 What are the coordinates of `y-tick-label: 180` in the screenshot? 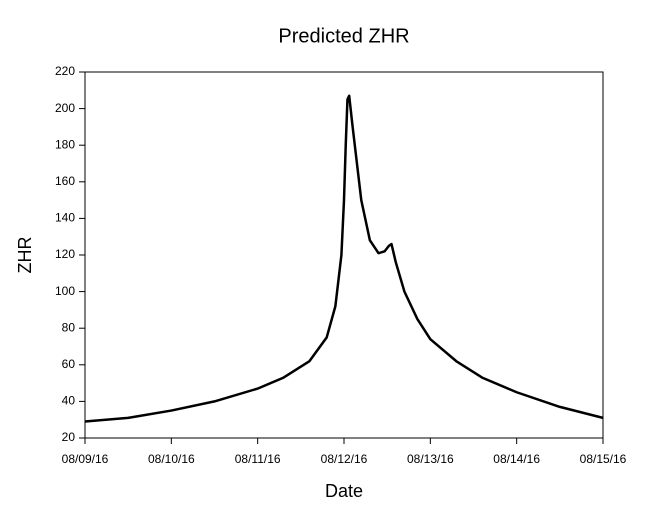 It's located at (65, 144).